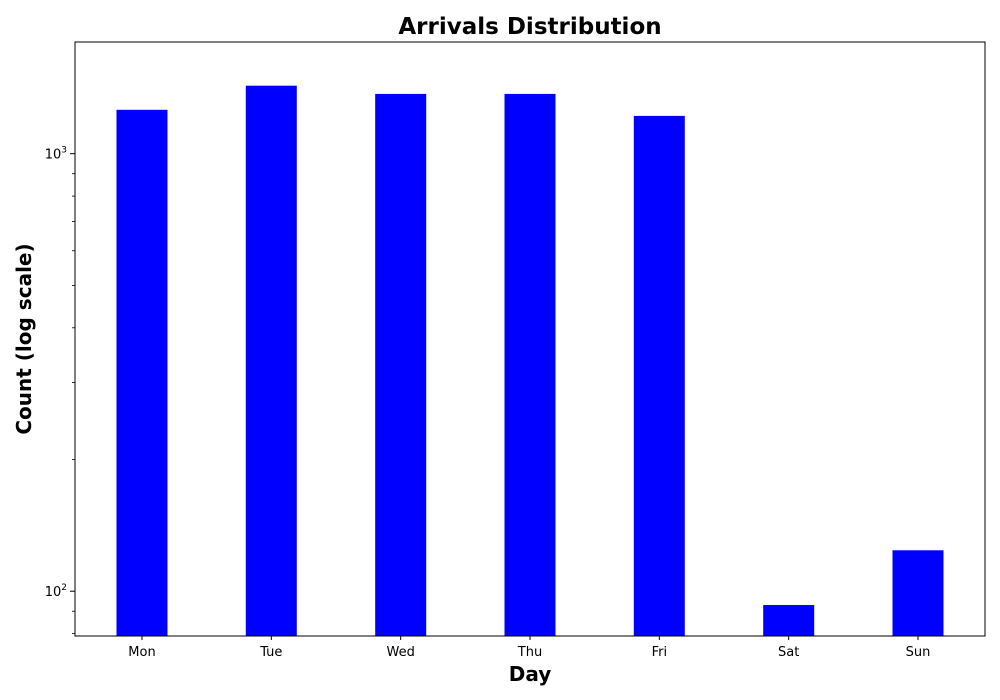  What do you see at coordinates (56, 591) in the screenshot?
I see `y-tick-label: 10²` at bounding box center [56, 591].